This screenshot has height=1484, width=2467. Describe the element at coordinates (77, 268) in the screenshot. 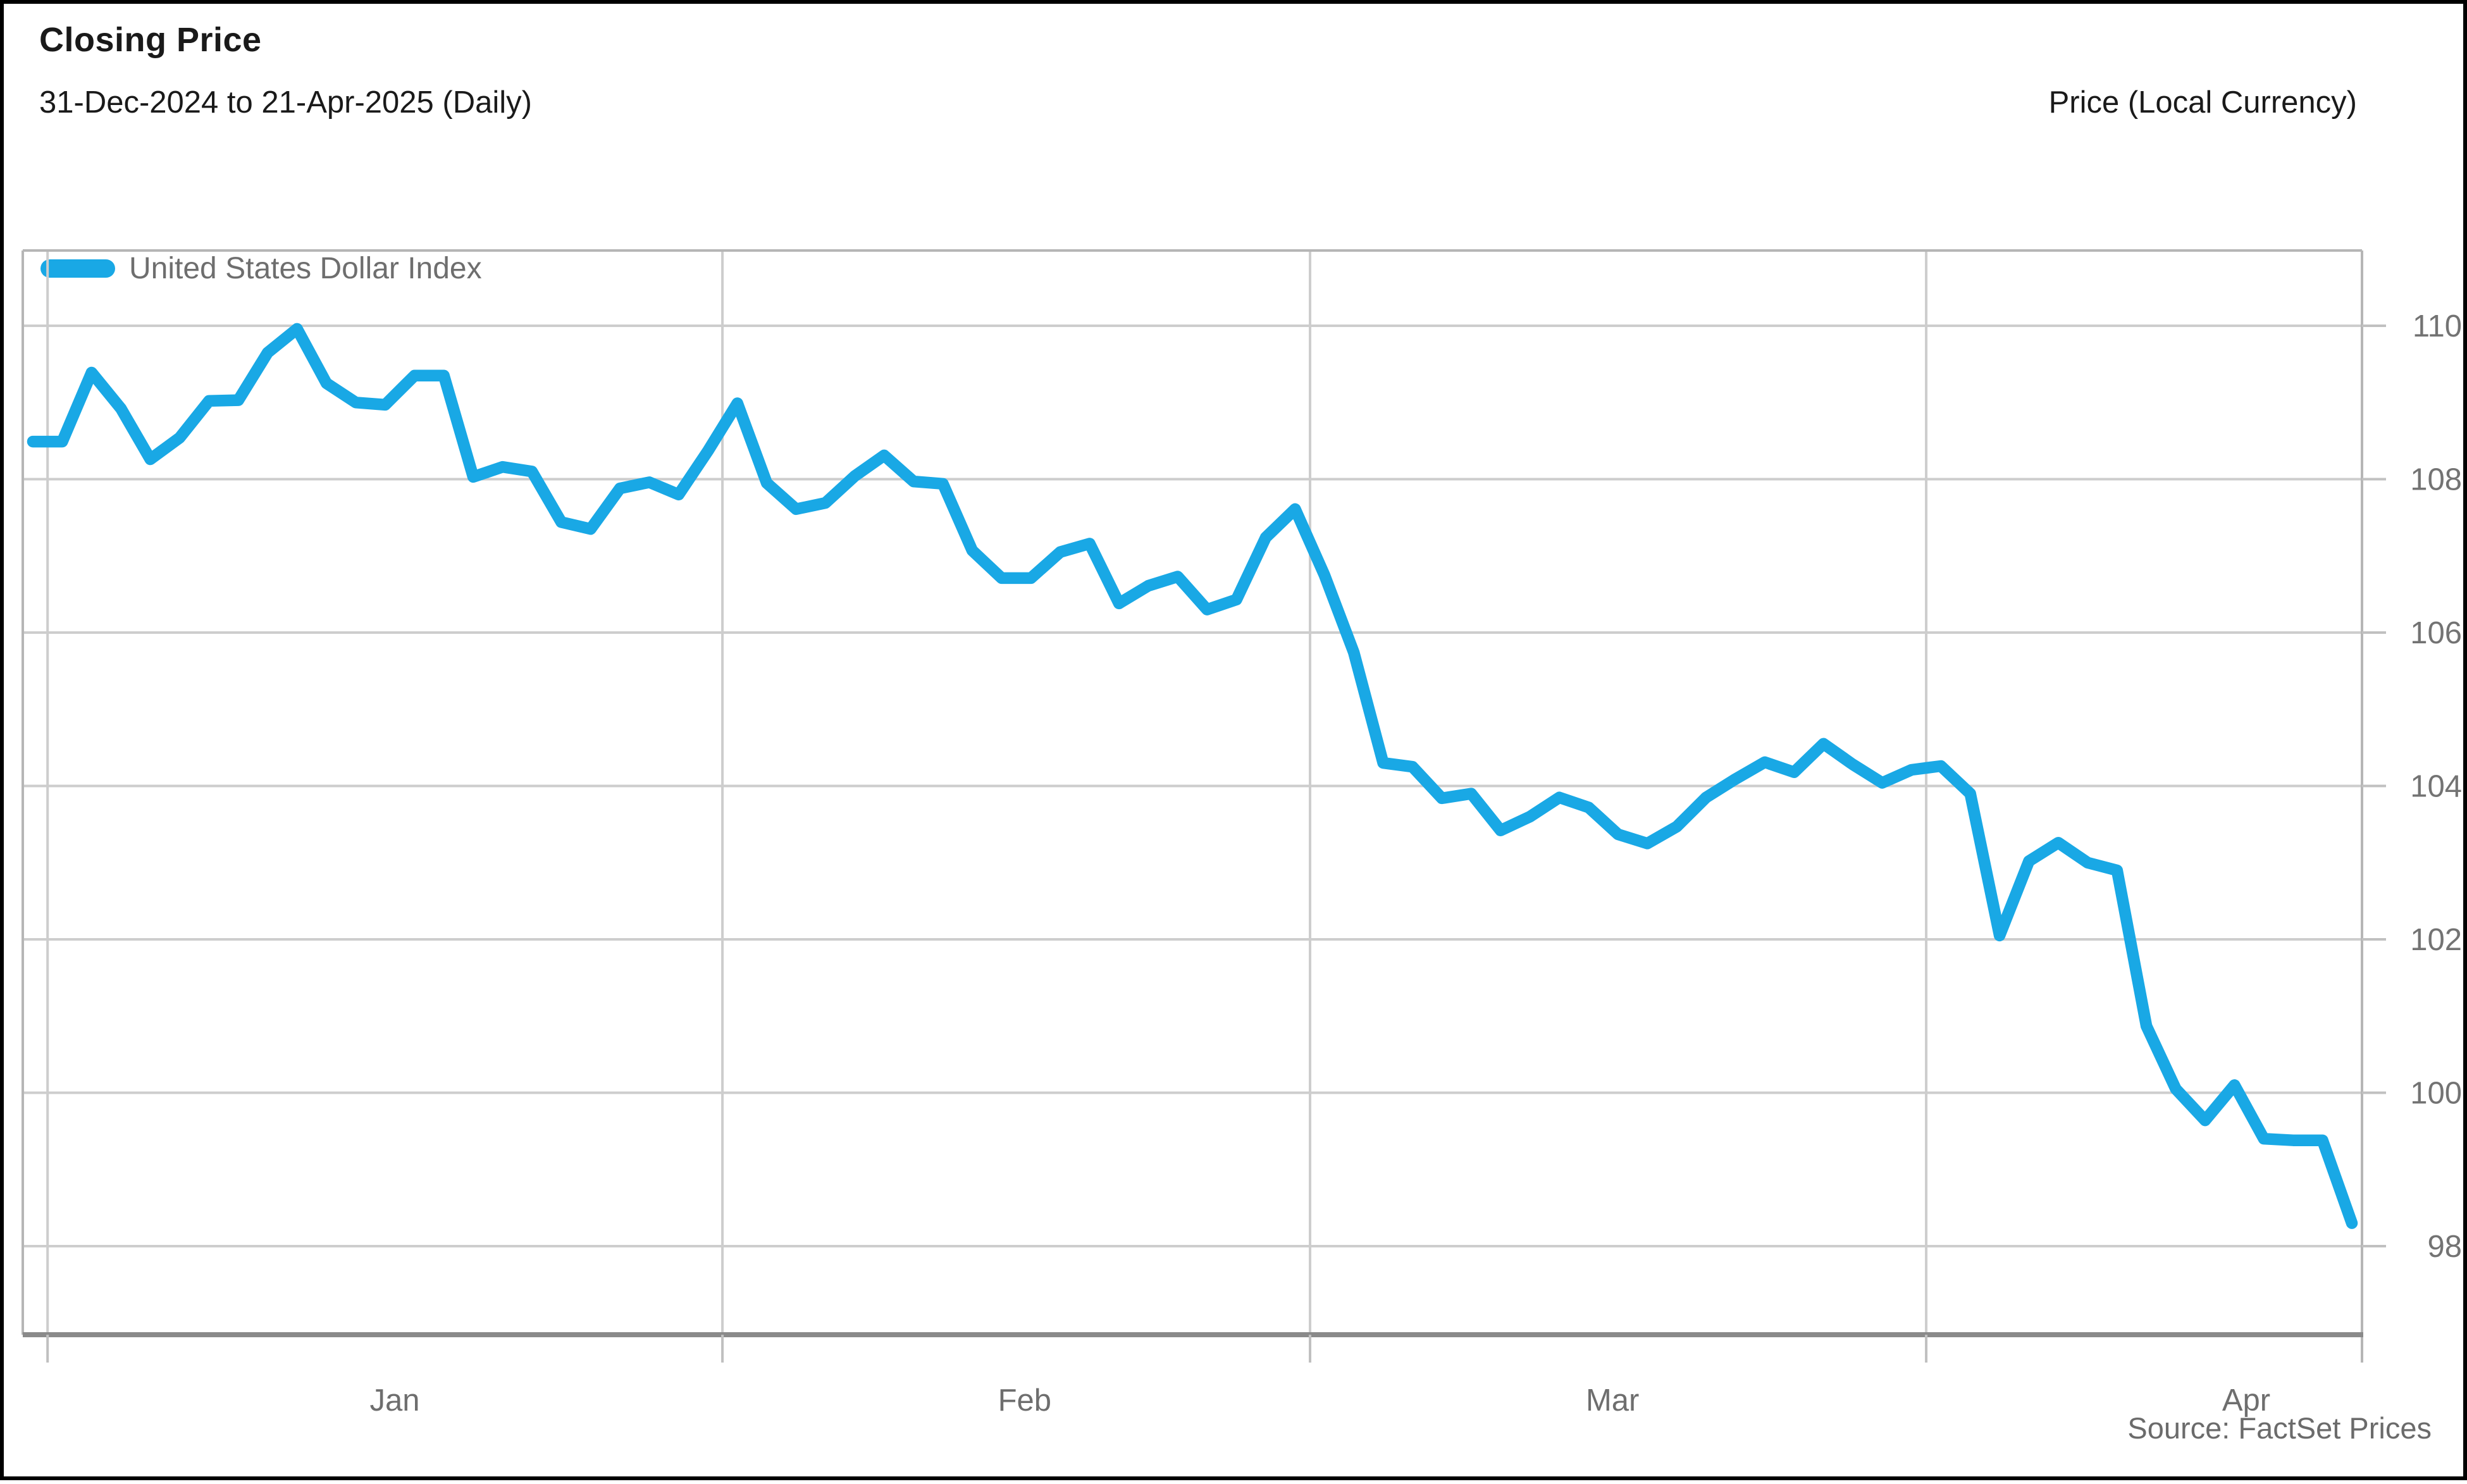

I see `legend-line-swatch` at that location.